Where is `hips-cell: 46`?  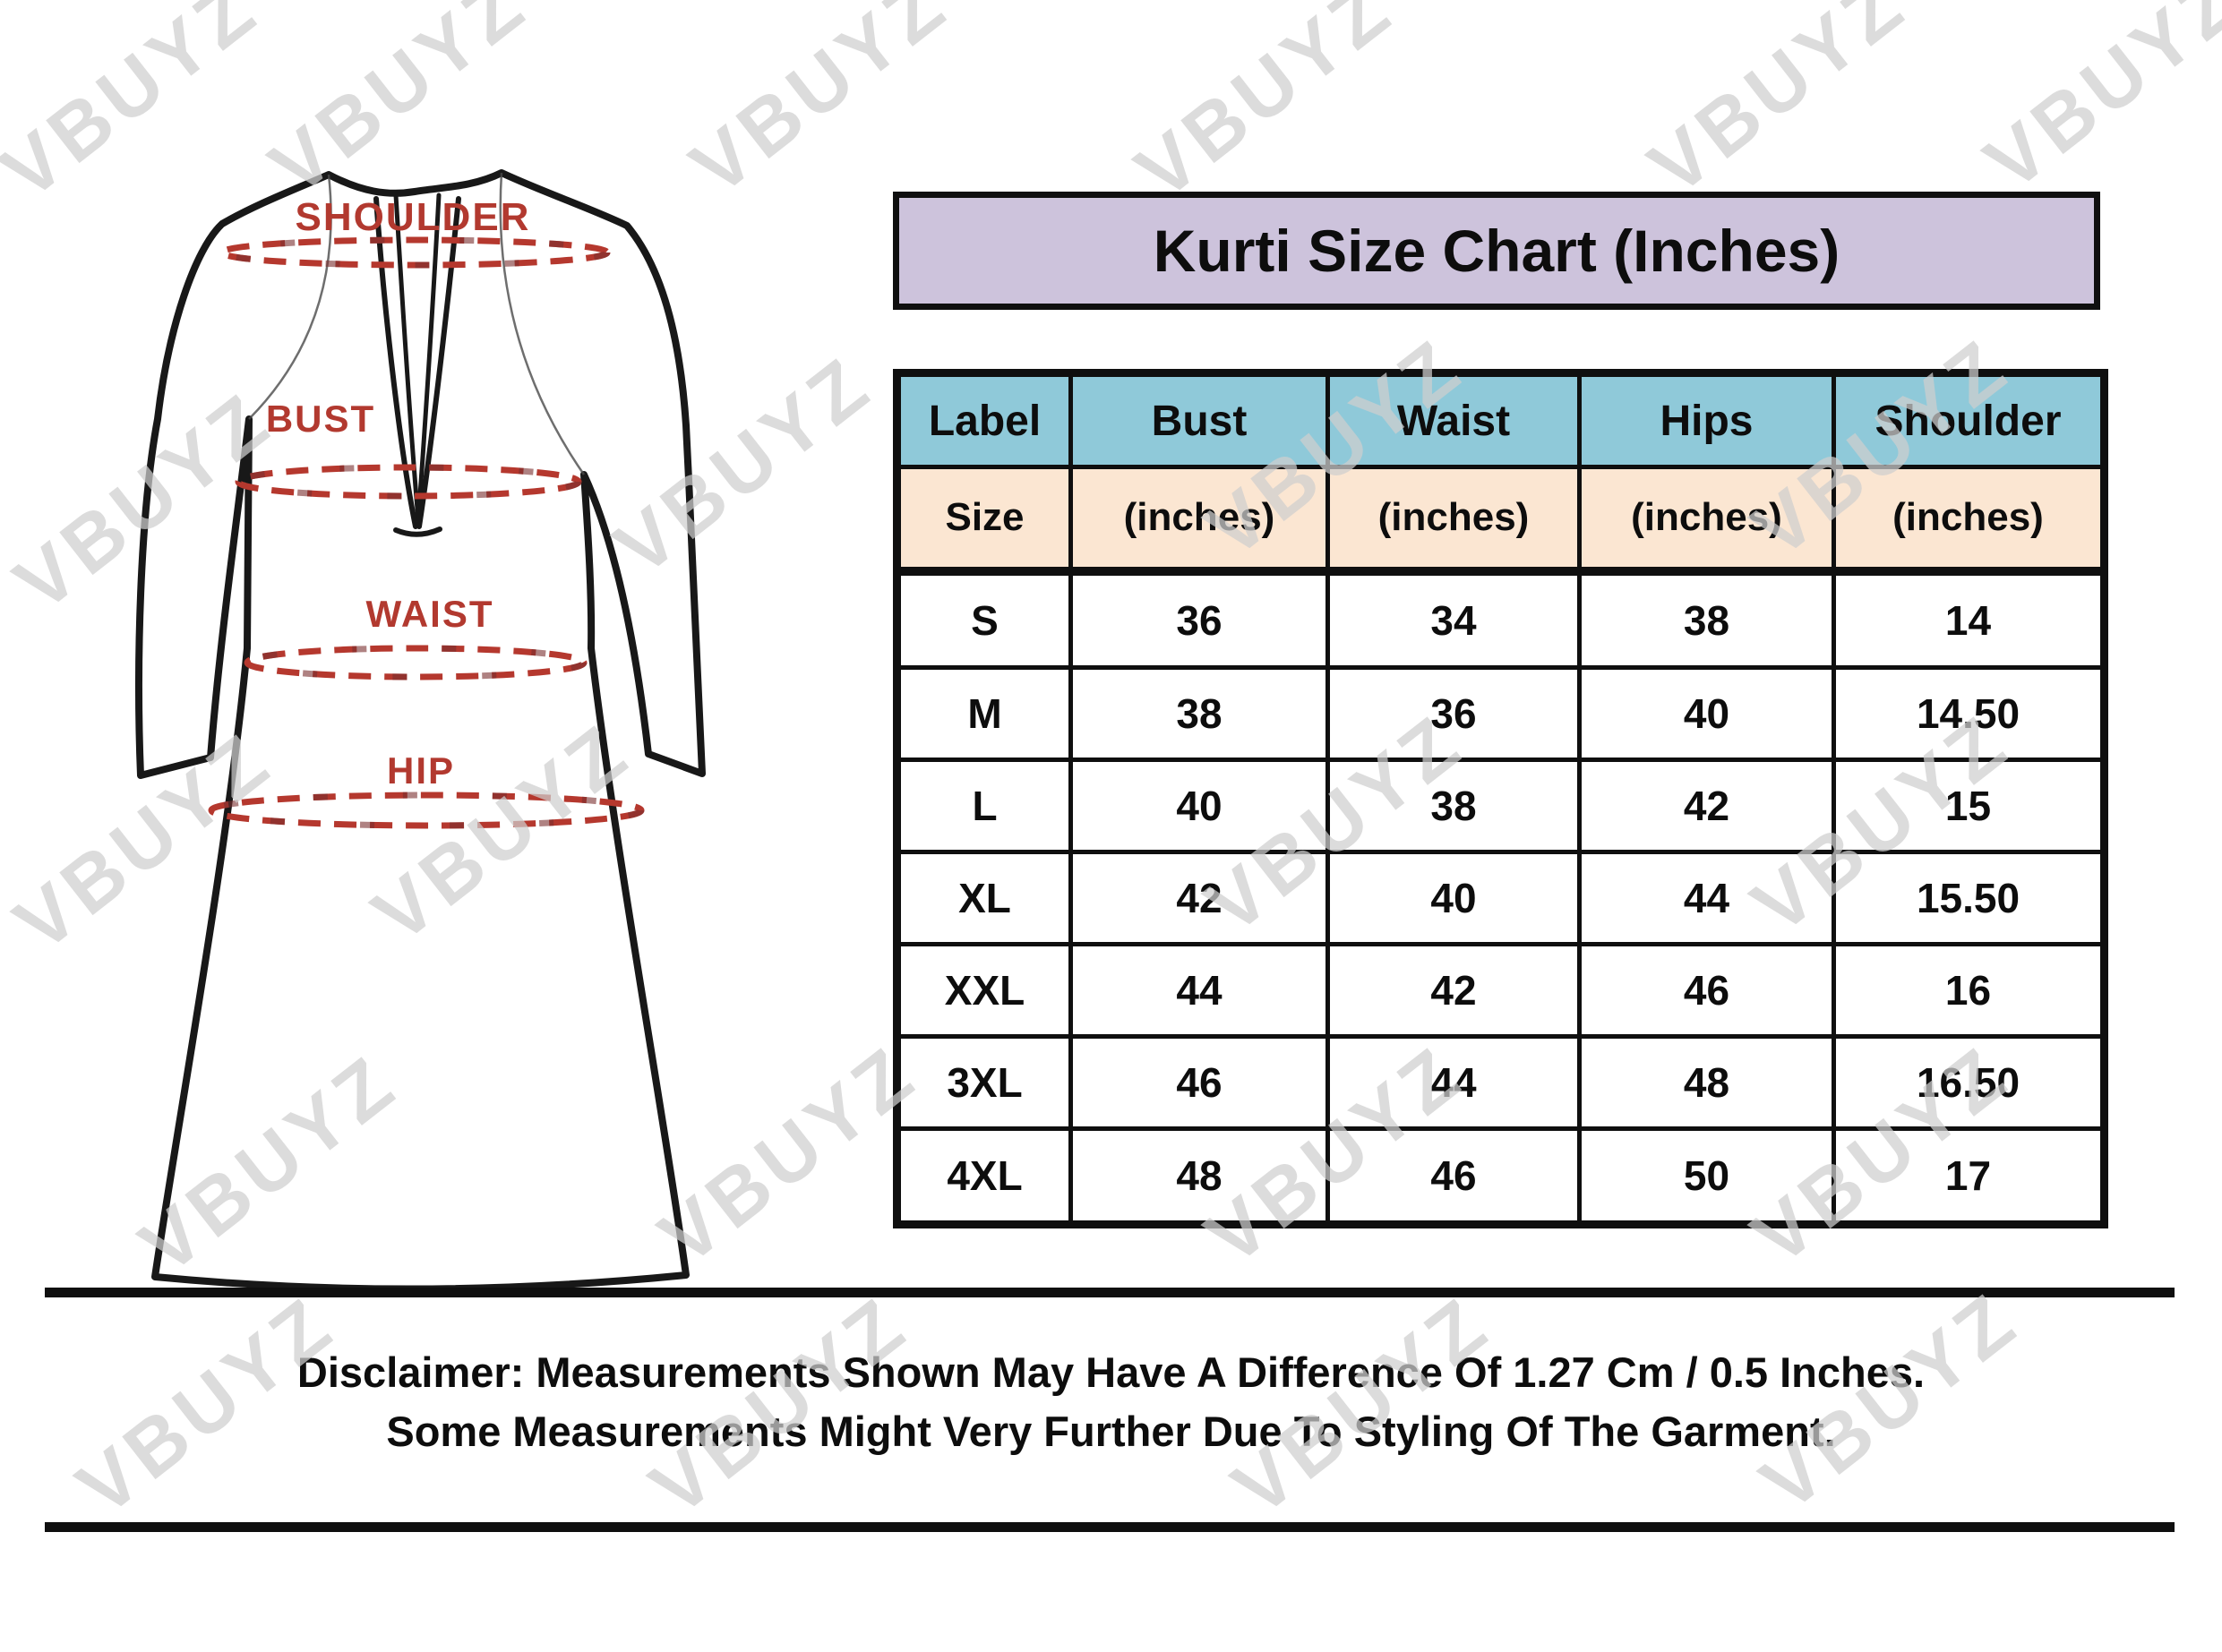 hips-cell: 46 is located at coordinates (1706, 990).